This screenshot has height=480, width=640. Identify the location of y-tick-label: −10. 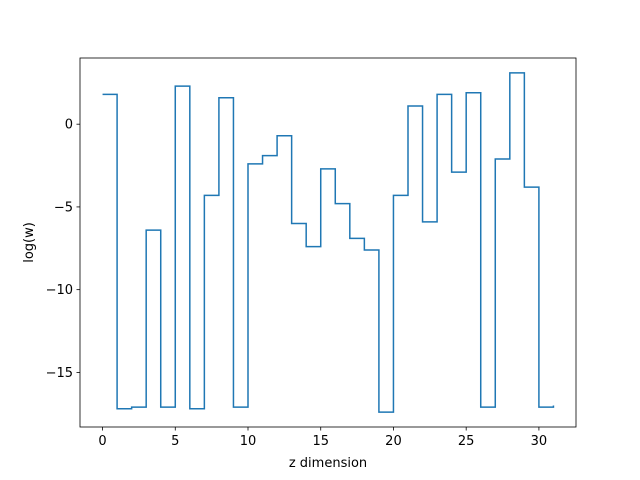
(59, 290).